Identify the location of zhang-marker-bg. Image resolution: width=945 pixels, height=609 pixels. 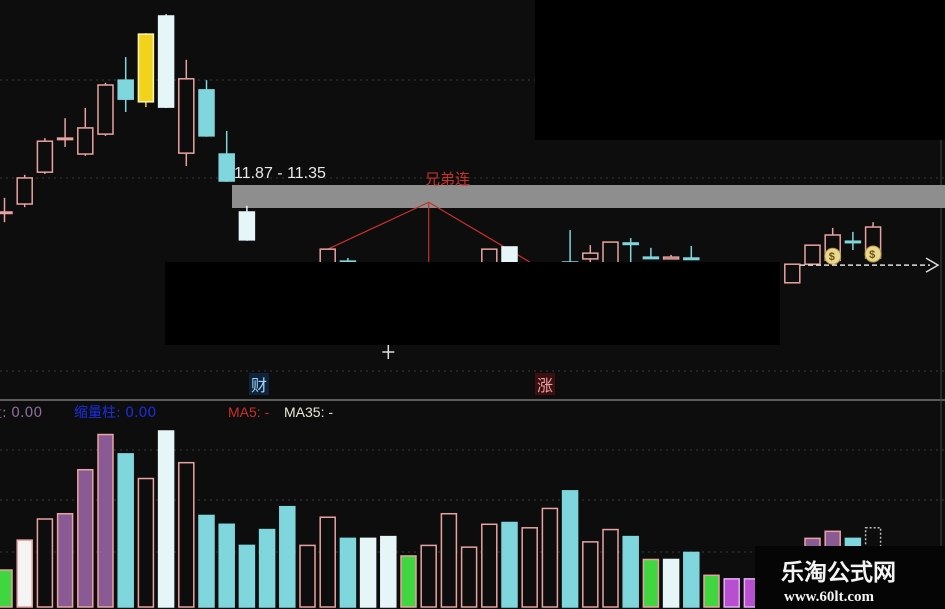
(545, 384).